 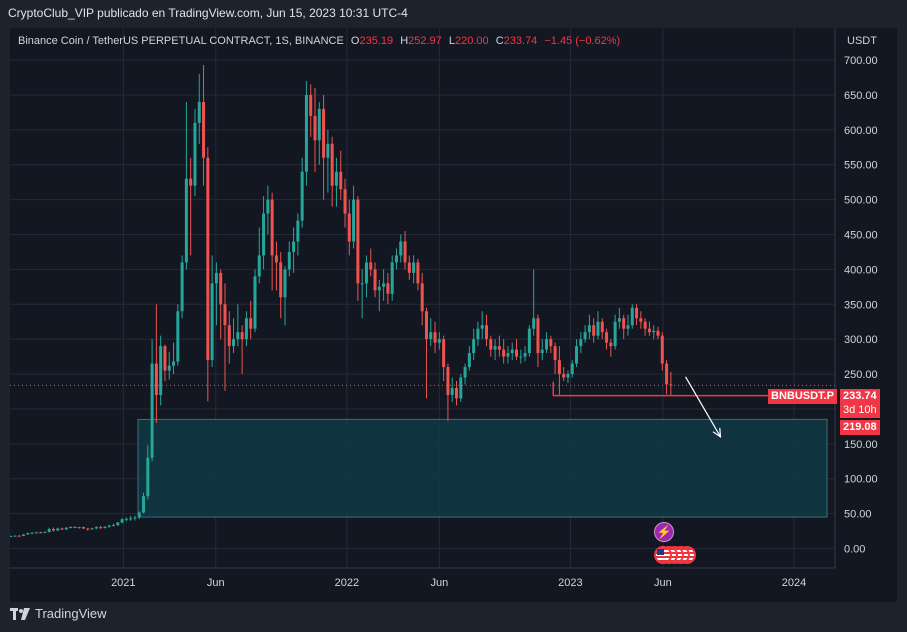 I want to click on high-value: 252.97, so click(x=425, y=41).